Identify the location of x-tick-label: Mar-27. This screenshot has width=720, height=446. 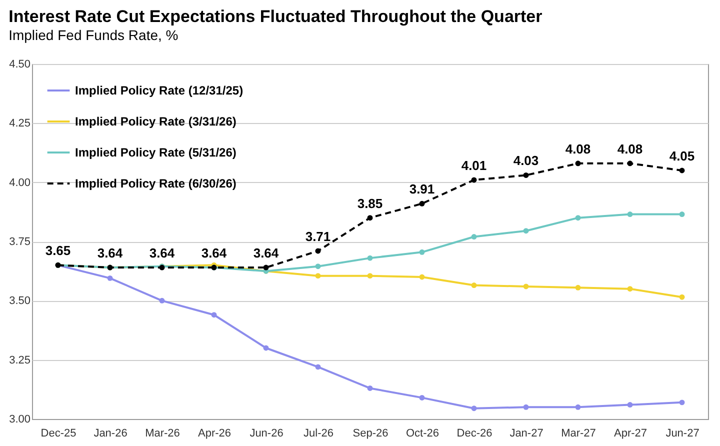
(578, 434).